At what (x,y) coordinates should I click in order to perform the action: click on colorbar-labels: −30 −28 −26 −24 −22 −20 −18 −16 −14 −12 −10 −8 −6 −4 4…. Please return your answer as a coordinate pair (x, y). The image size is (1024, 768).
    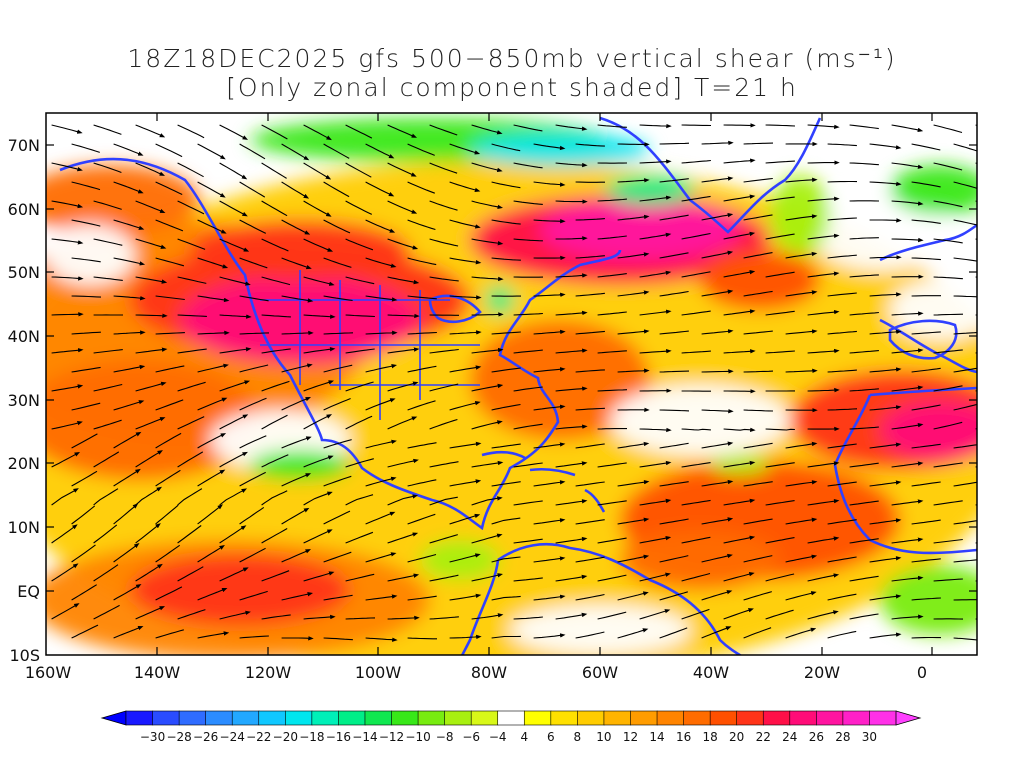
    Looking at the image, I should click on (508, 737).